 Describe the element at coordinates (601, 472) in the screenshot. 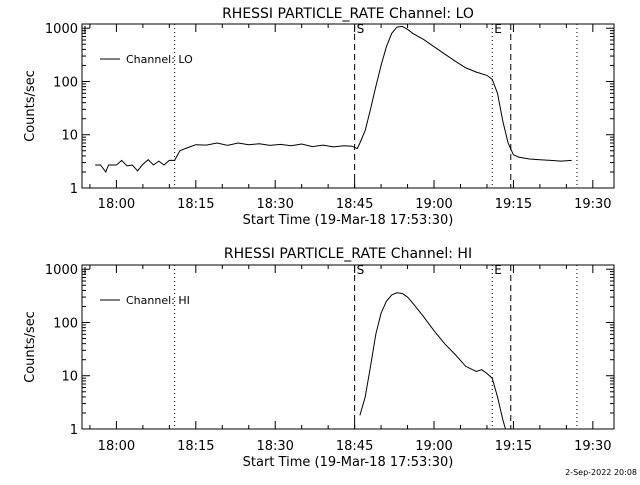

I see `footer-timestamp: 2-Sep-2022 20:08` at that location.